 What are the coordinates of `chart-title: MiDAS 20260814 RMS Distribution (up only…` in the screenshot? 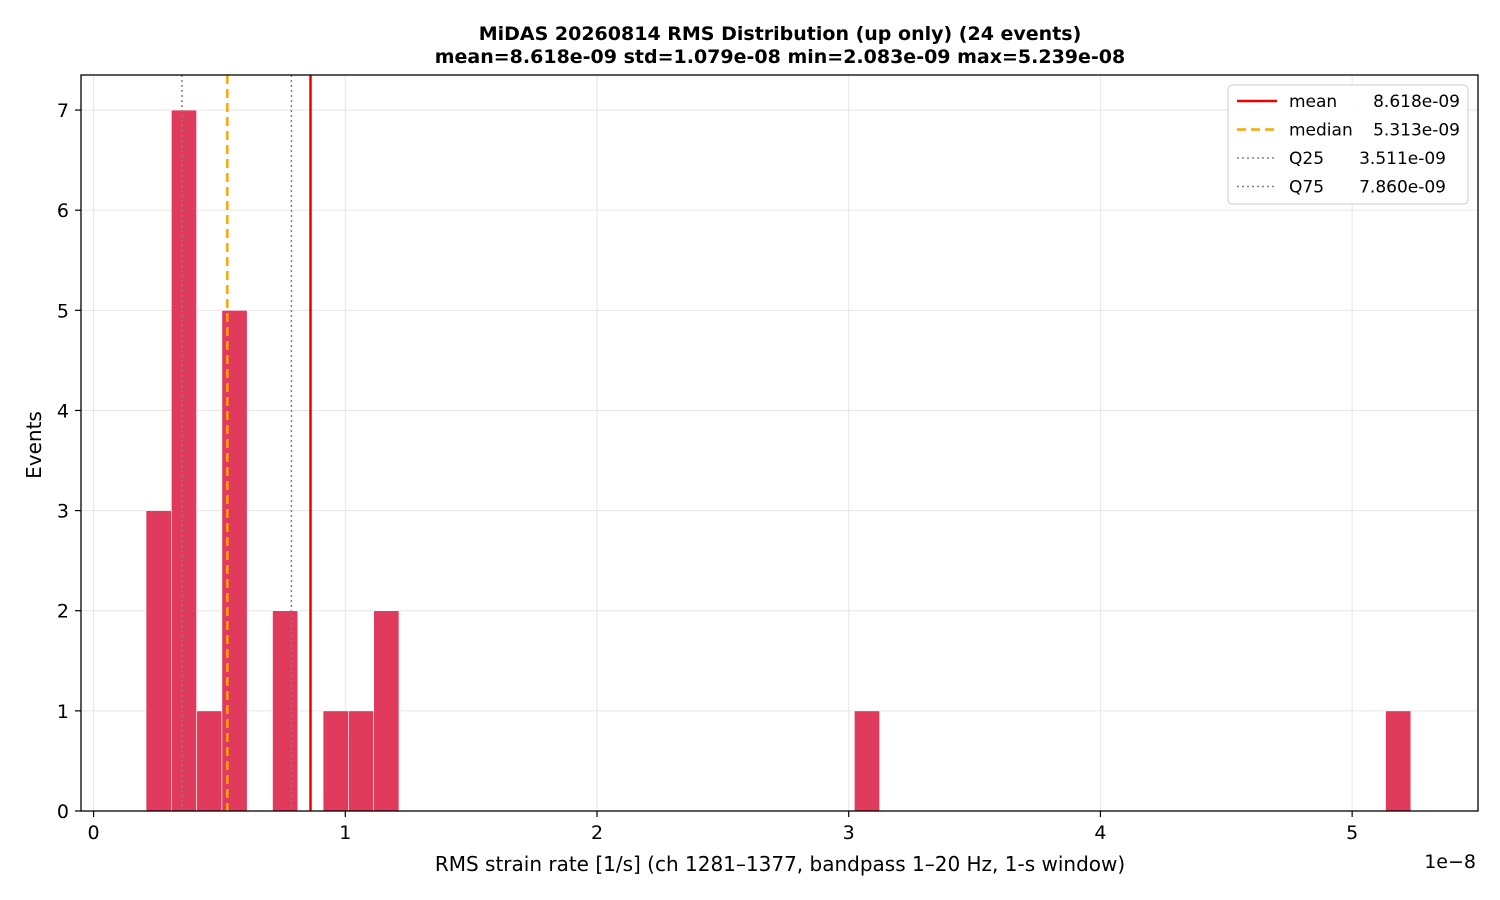 It's located at (780, 34).